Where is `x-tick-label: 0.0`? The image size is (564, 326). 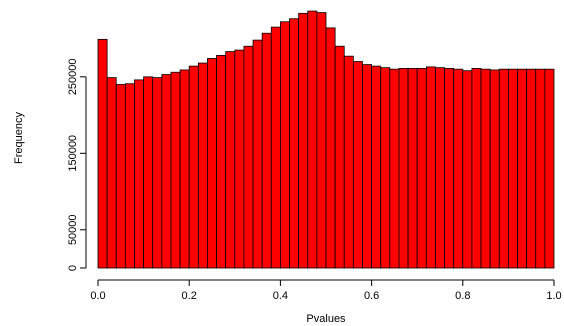 x-tick-label: 0.0 is located at coordinates (97, 296).